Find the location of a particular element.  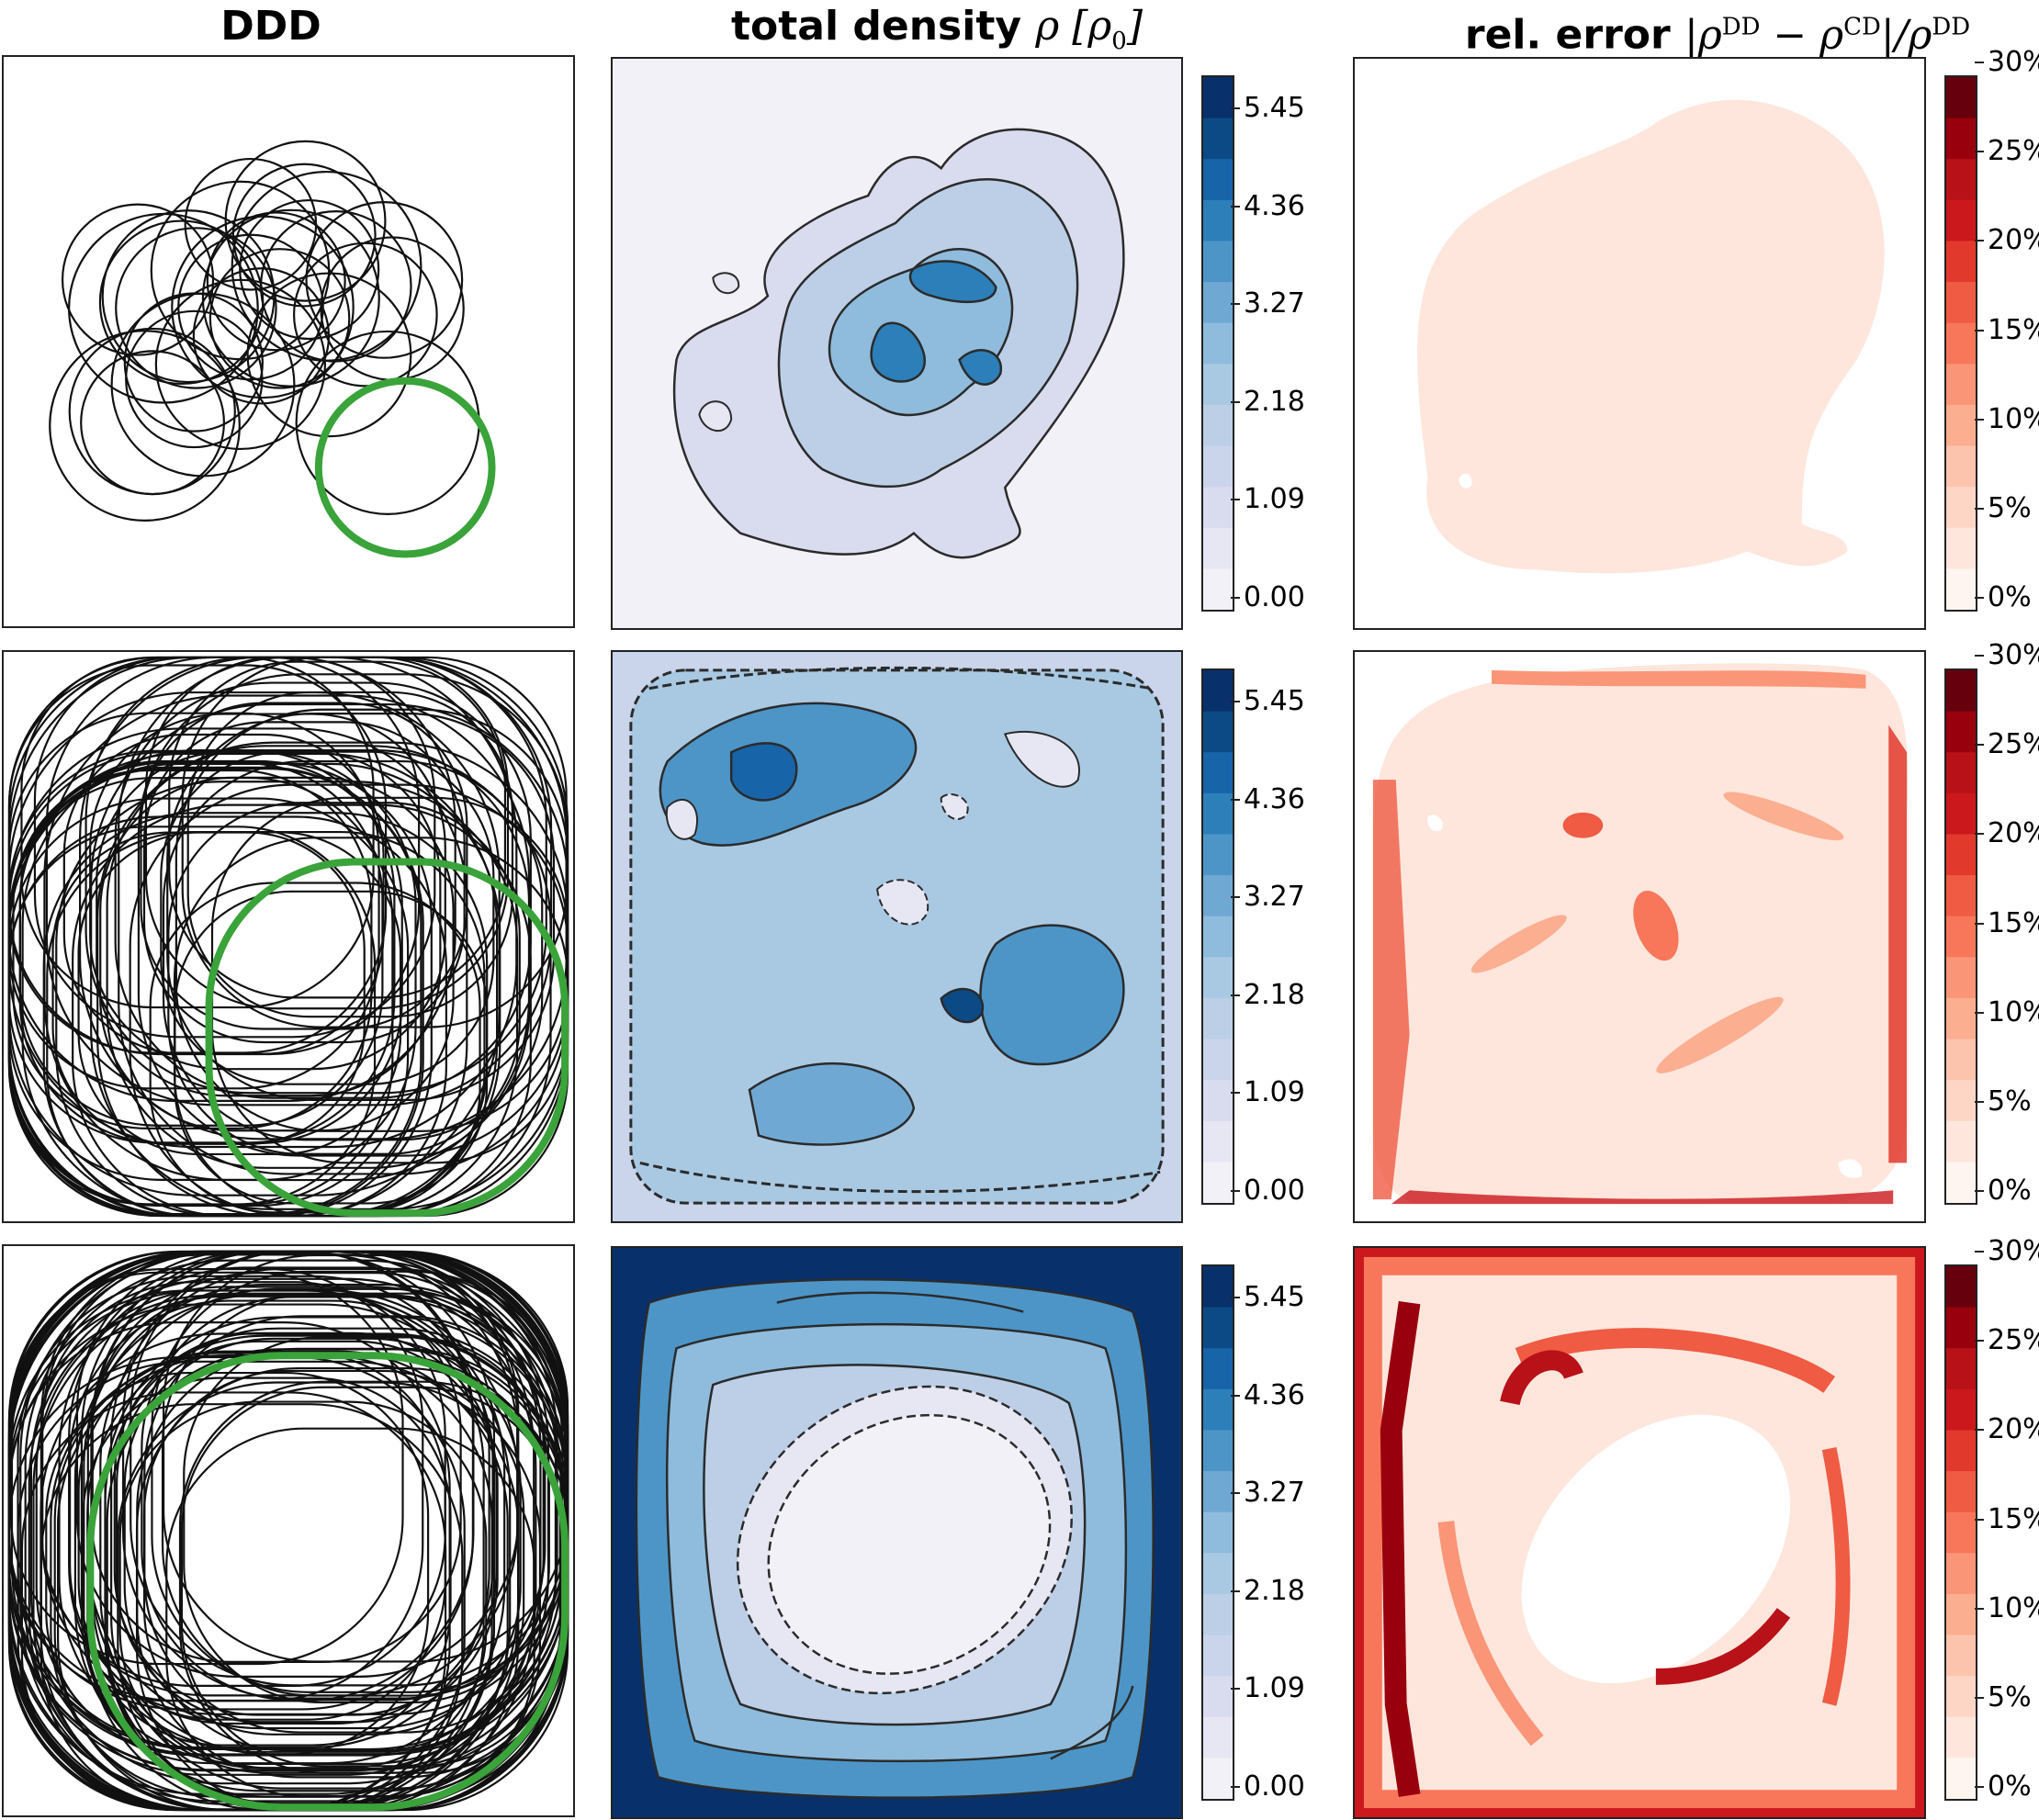

density-contours-row1 is located at coordinates (898, 343).